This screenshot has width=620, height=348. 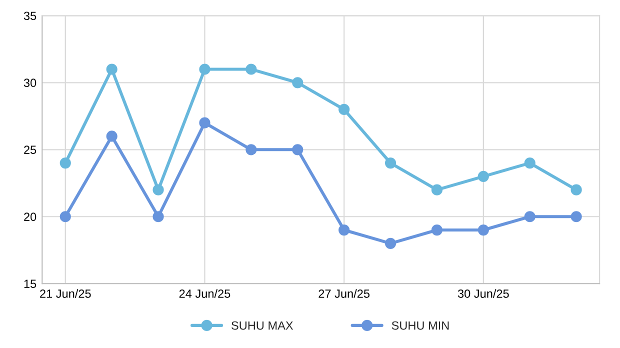 I want to click on y-tick-label: 30, so click(x=30, y=83).